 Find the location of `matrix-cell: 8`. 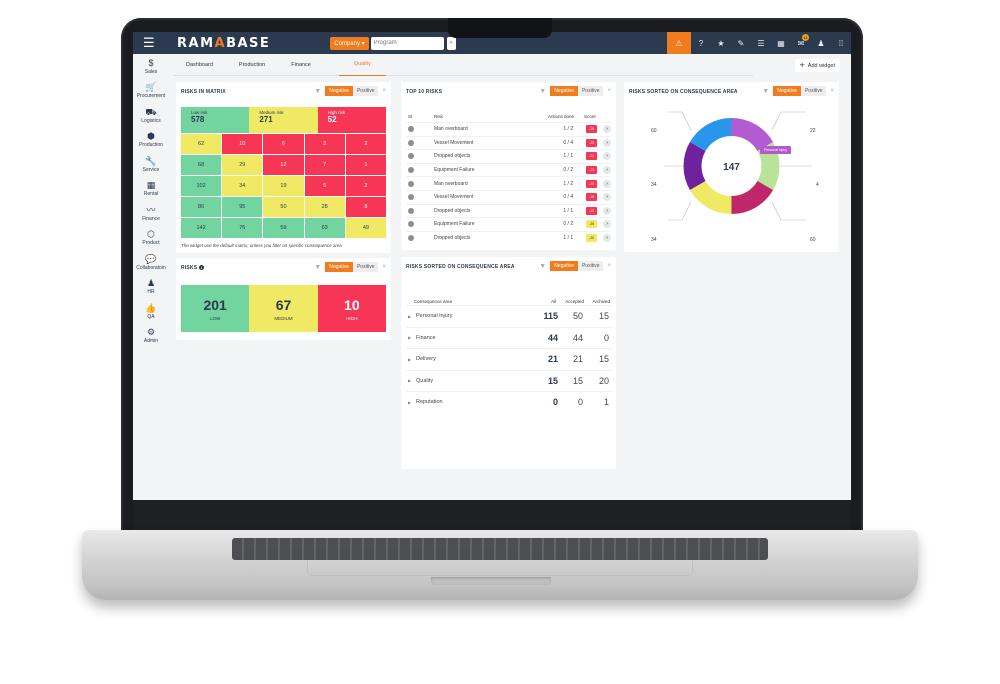

matrix-cell: 8 is located at coordinates (365, 207).